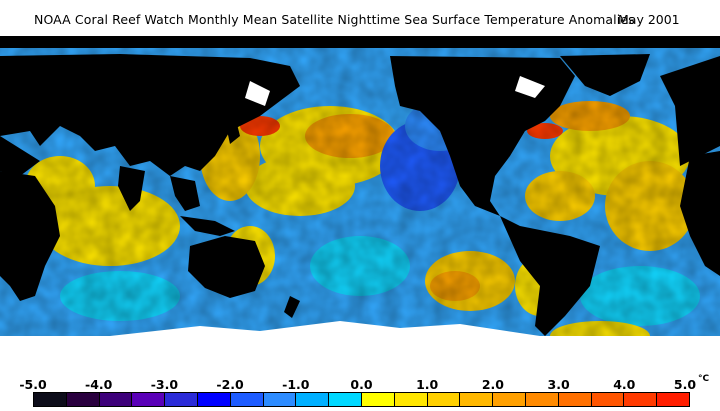 The image size is (720, 411). I want to click on scale-label: 5.0, so click(685, 384).